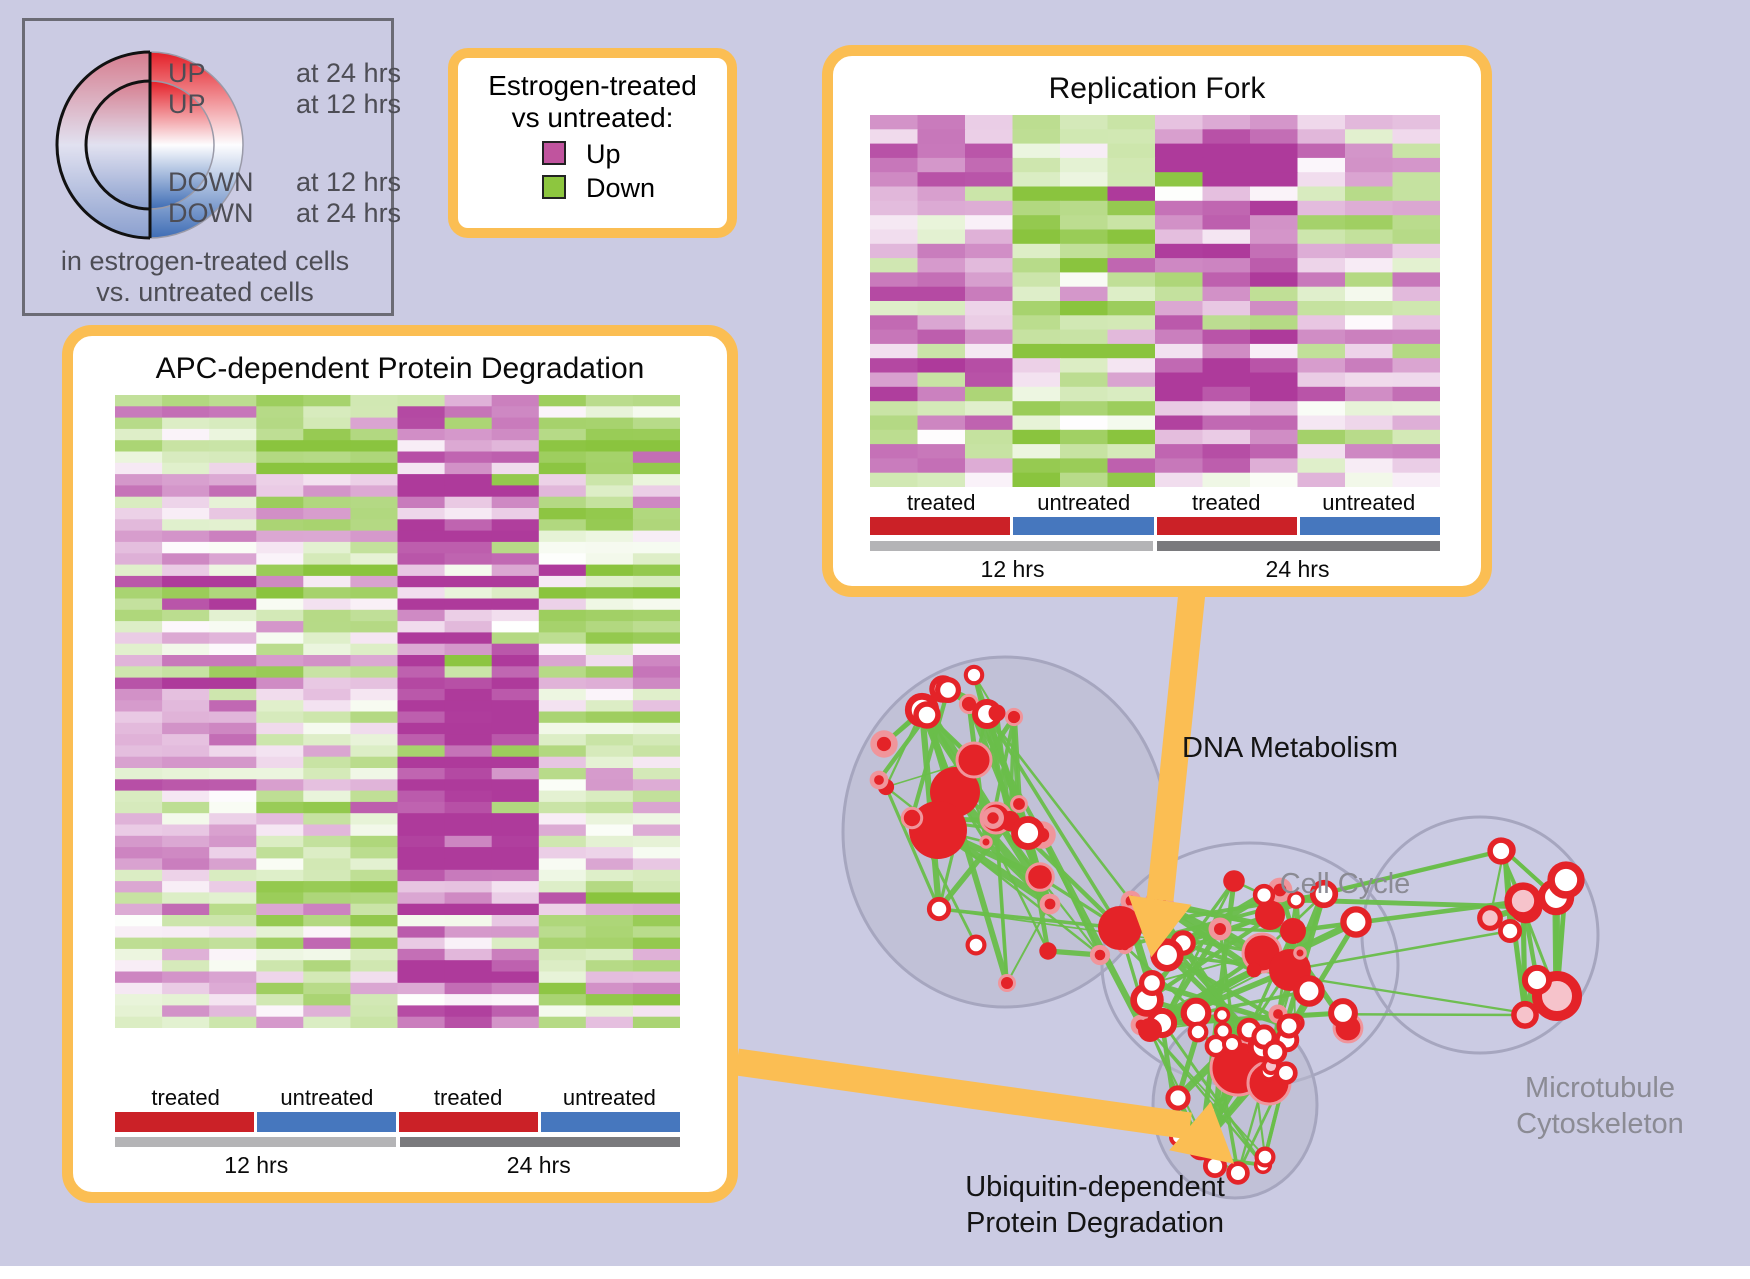 This screenshot has height=1279, width=1750. What do you see at coordinates (1290, 748) in the screenshot?
I see `cluster-label-dna-metabolism: DNA Metabolism` at bounding box center [1290, 748].